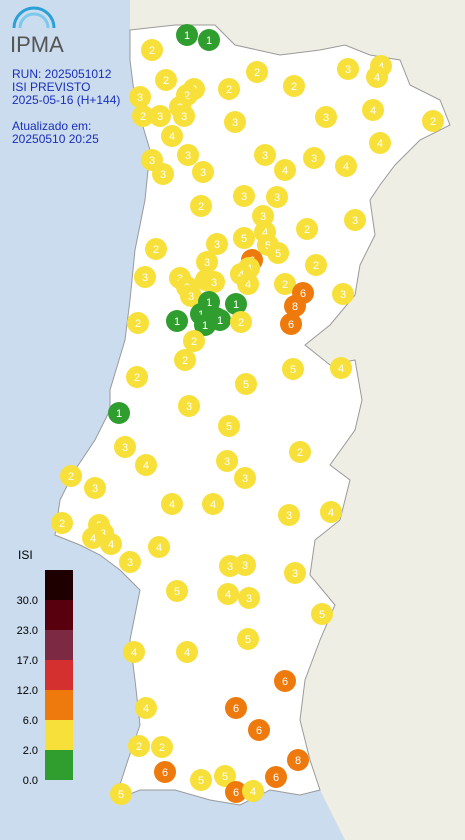 This screenshot has width=465, height=840. What do you see at coordinates (30, 781) in the screenshot?
I see `legend-label: 0.0` at bounding box center [30, 781].